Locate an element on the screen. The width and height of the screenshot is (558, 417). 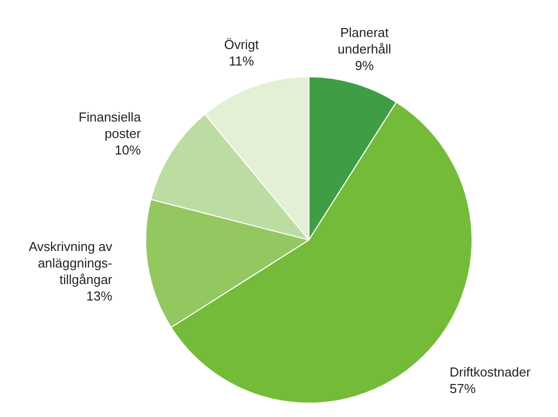
data-label: 10% is located at coordinates (128, 150).